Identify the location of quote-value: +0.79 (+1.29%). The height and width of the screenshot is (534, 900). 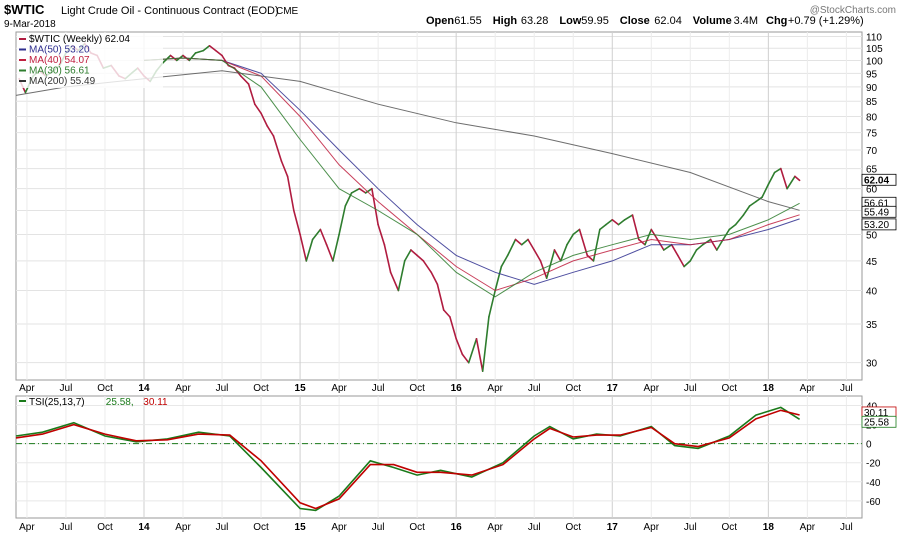
(826, 21).